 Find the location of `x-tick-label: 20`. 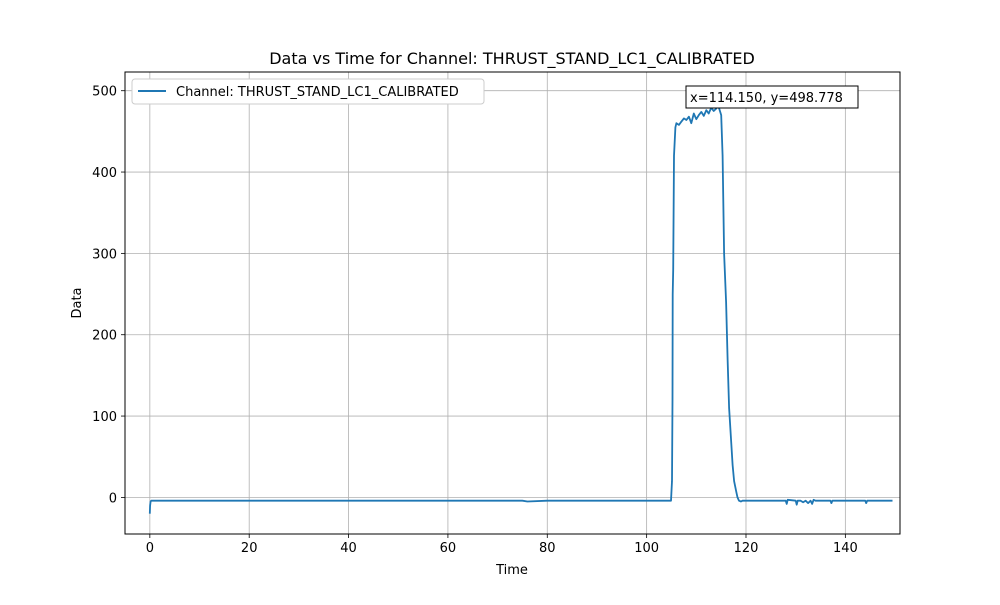

x-tick-label: 20 is located at coordinates (249, 548).